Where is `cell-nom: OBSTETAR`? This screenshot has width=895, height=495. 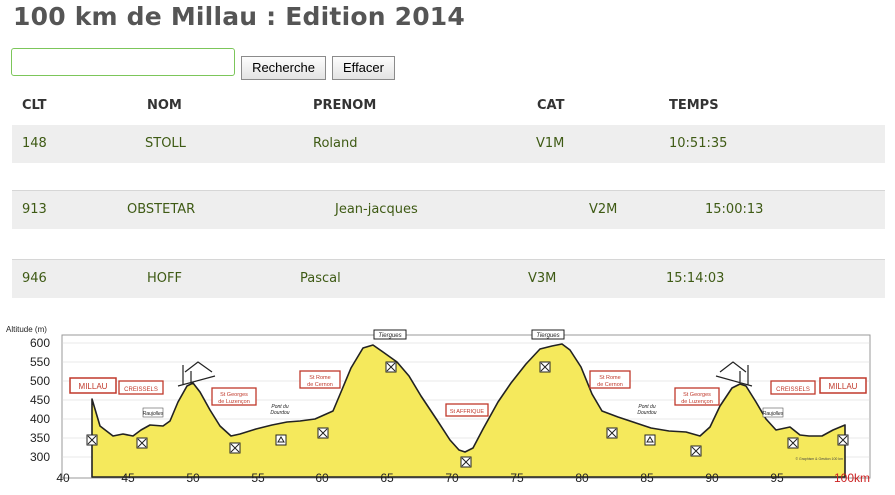
cell-nom: OBSTETAR is located at coordinates (161, 209).